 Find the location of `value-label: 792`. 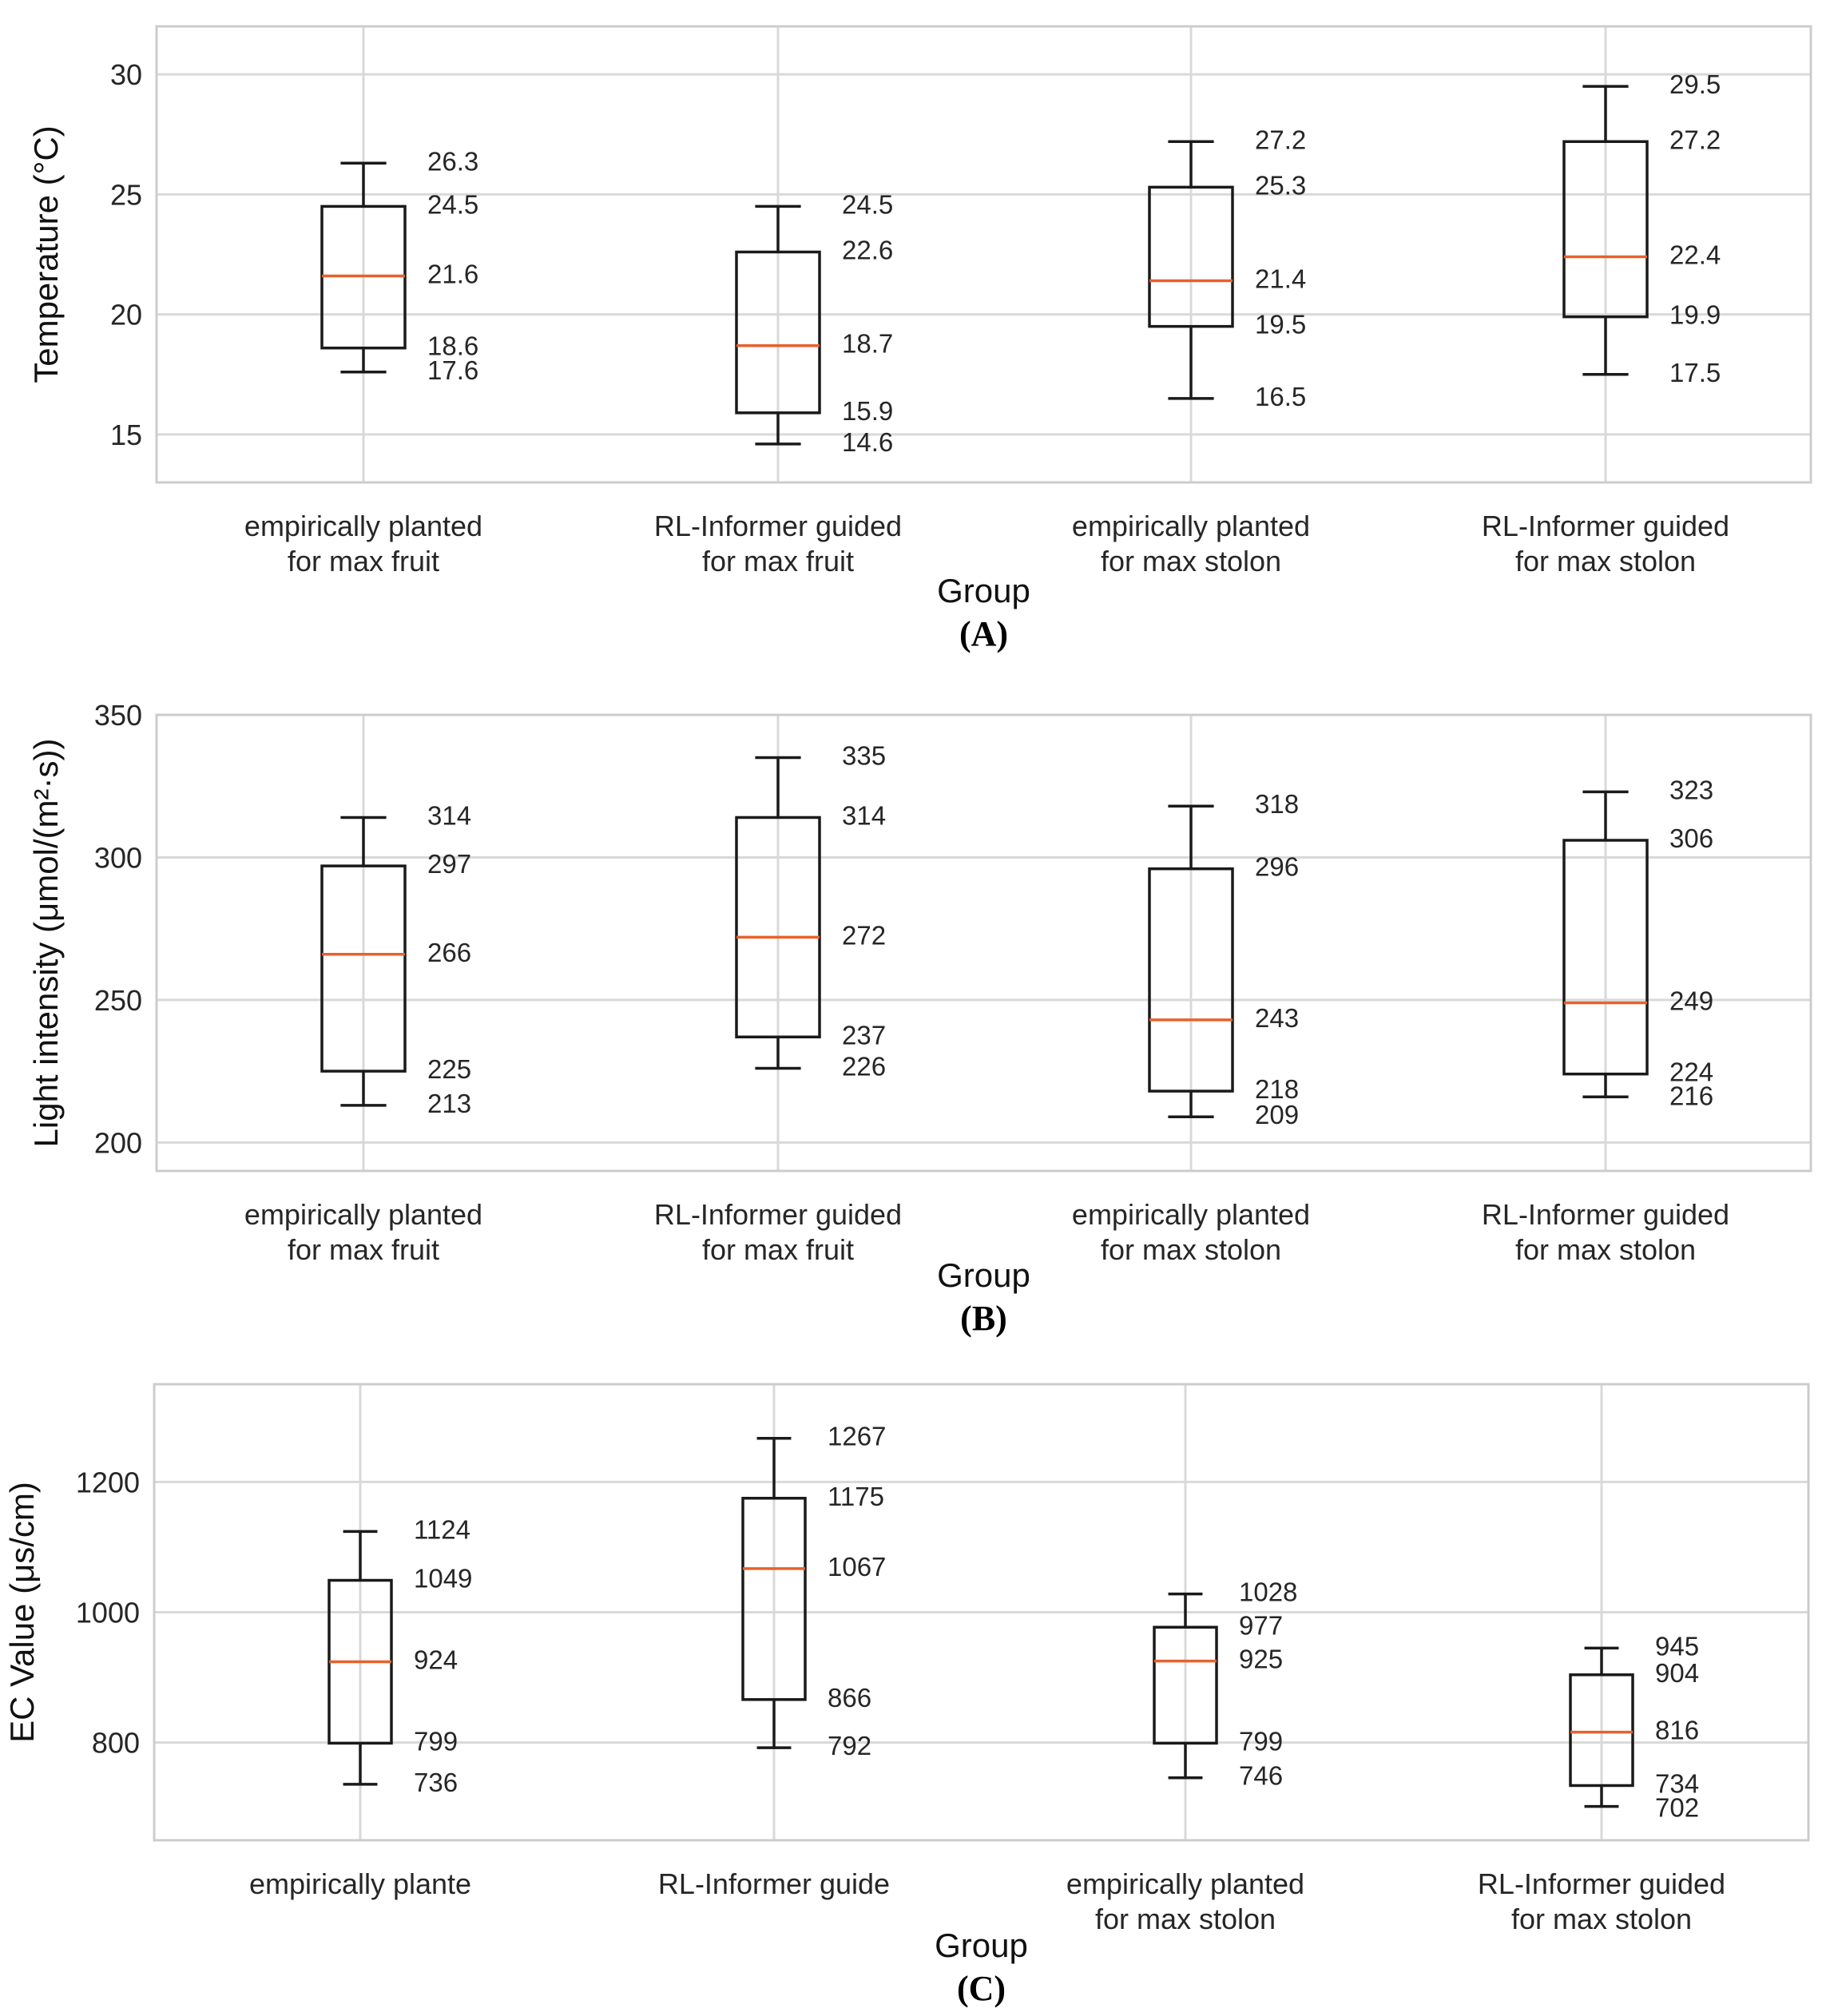

value-label: 792 is located at coordinates (850, 1745).